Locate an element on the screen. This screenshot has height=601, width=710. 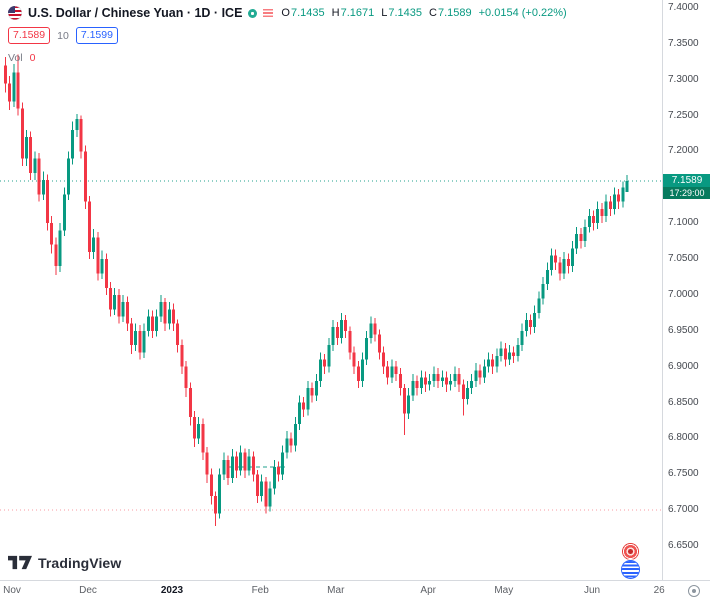
event-markers is located at coordinates (630, 560).